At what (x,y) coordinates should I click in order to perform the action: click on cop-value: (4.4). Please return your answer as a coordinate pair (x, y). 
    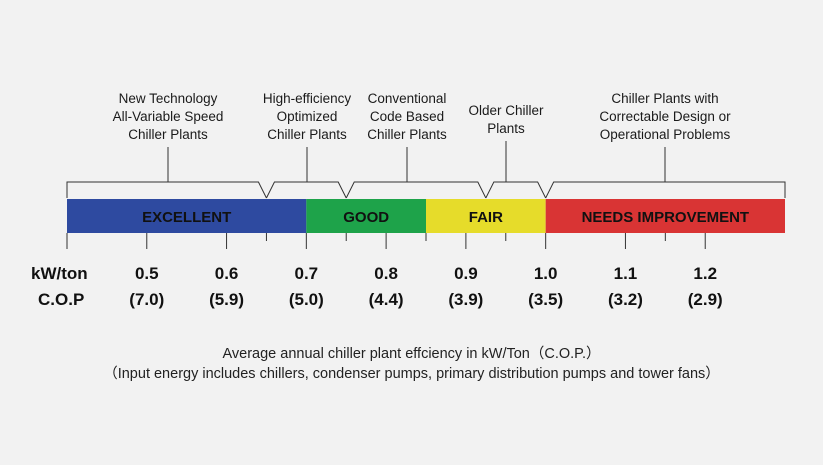
    Looking at the image, I should click on (386, 299).